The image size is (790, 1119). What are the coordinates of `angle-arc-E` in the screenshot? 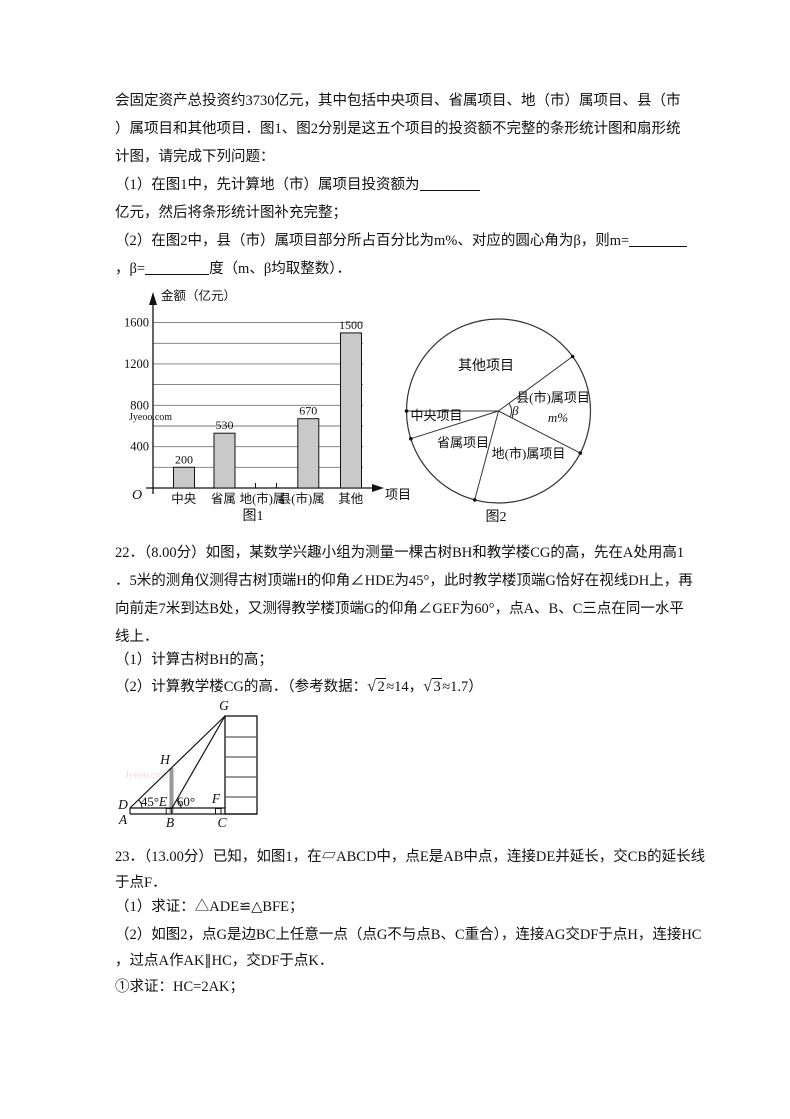 It's located at (179, 804).